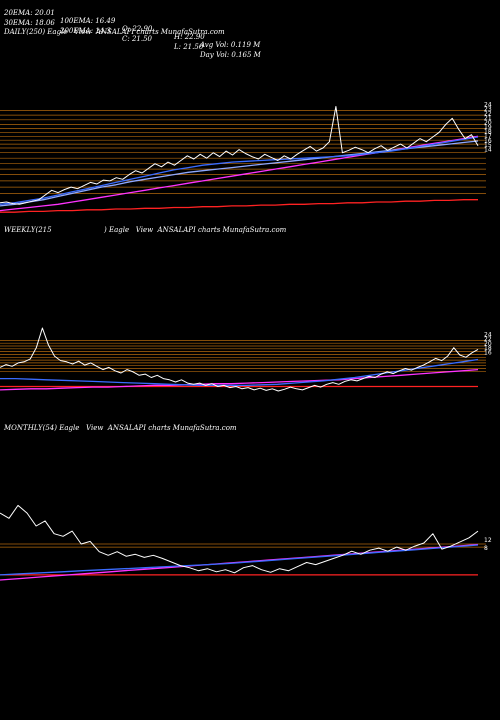  Describe the element at coordinates (488, 145) in the screenshot. I see `daily-right-tick-label: 15` at that location.